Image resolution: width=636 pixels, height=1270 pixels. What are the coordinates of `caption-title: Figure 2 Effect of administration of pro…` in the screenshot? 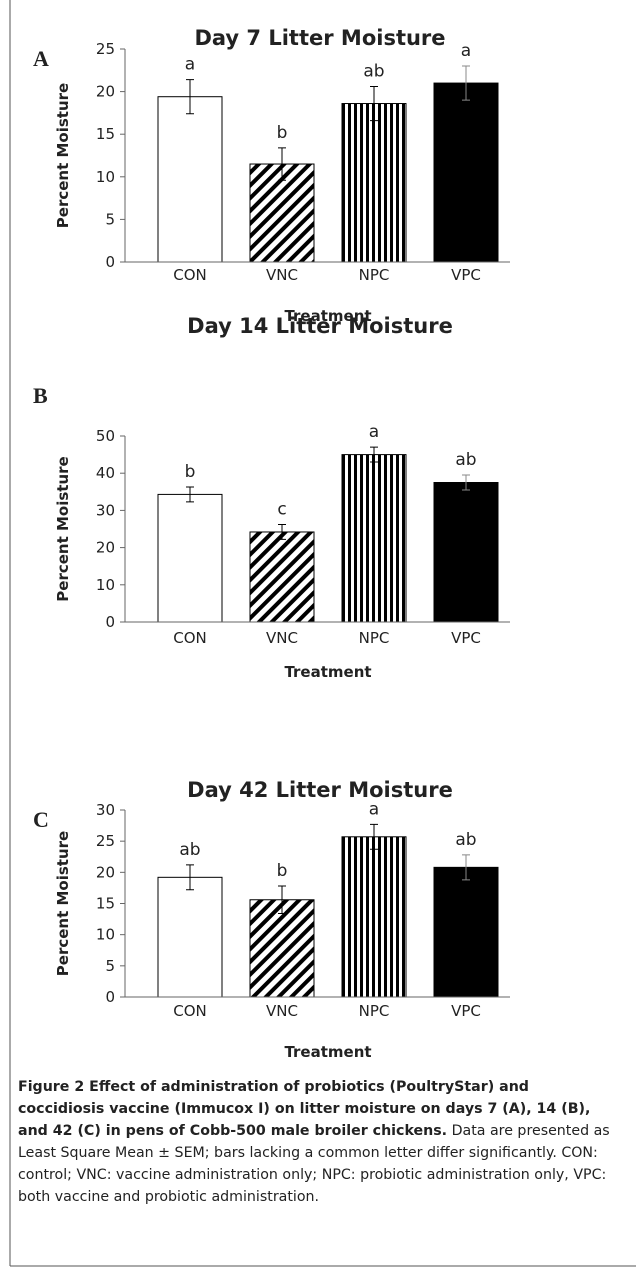 It's located at (304, 1109).